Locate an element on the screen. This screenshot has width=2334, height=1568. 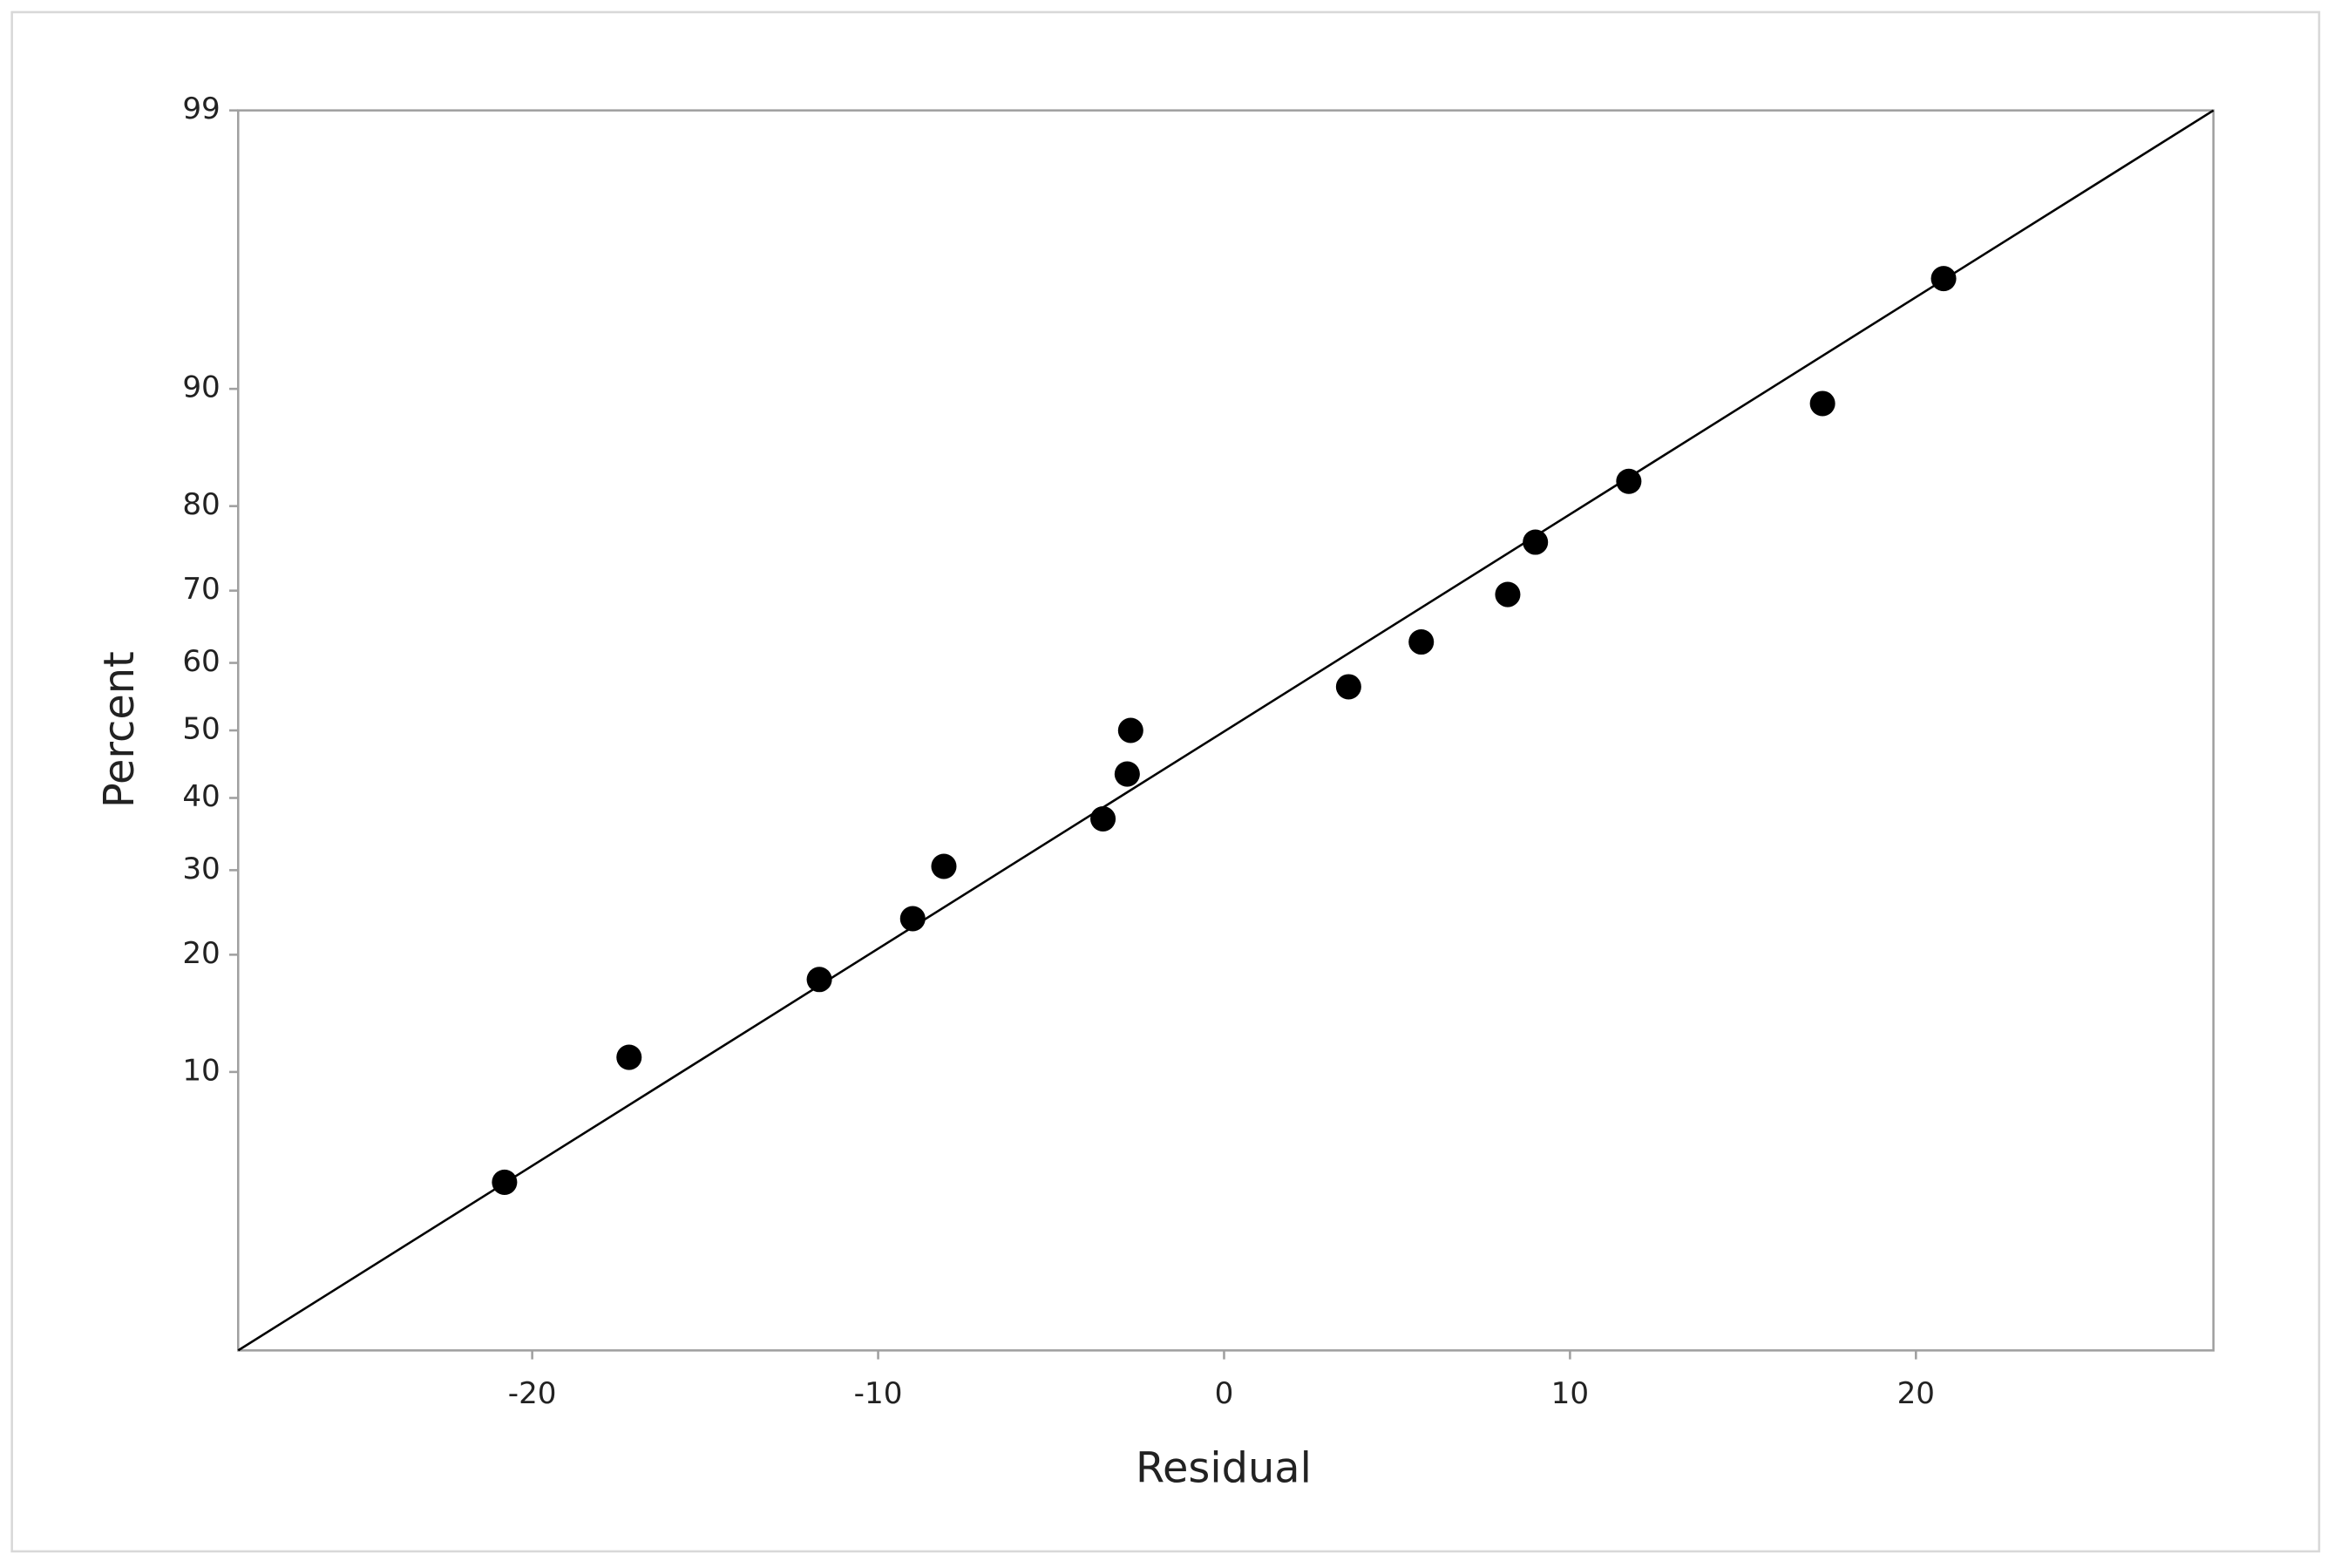
x-axis-title: Residual is located at coordinates (1224, 1469).